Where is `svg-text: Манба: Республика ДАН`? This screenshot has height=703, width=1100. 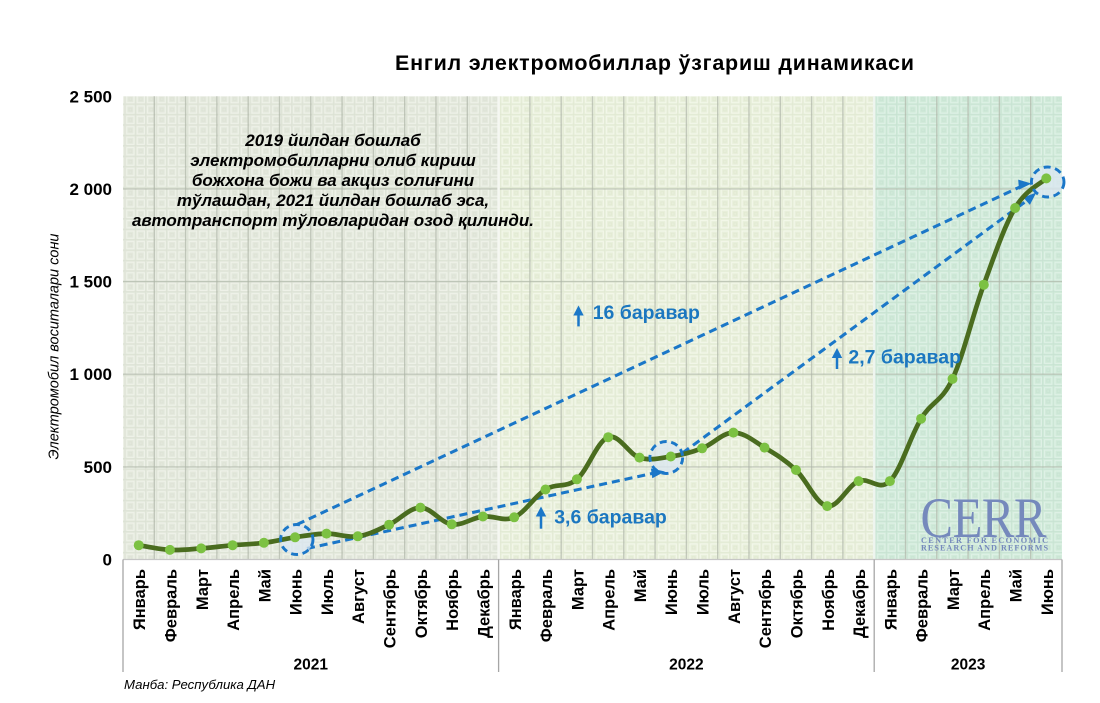
svg-text: Манба: Республика ДАН is located at coordinates (200, 684).